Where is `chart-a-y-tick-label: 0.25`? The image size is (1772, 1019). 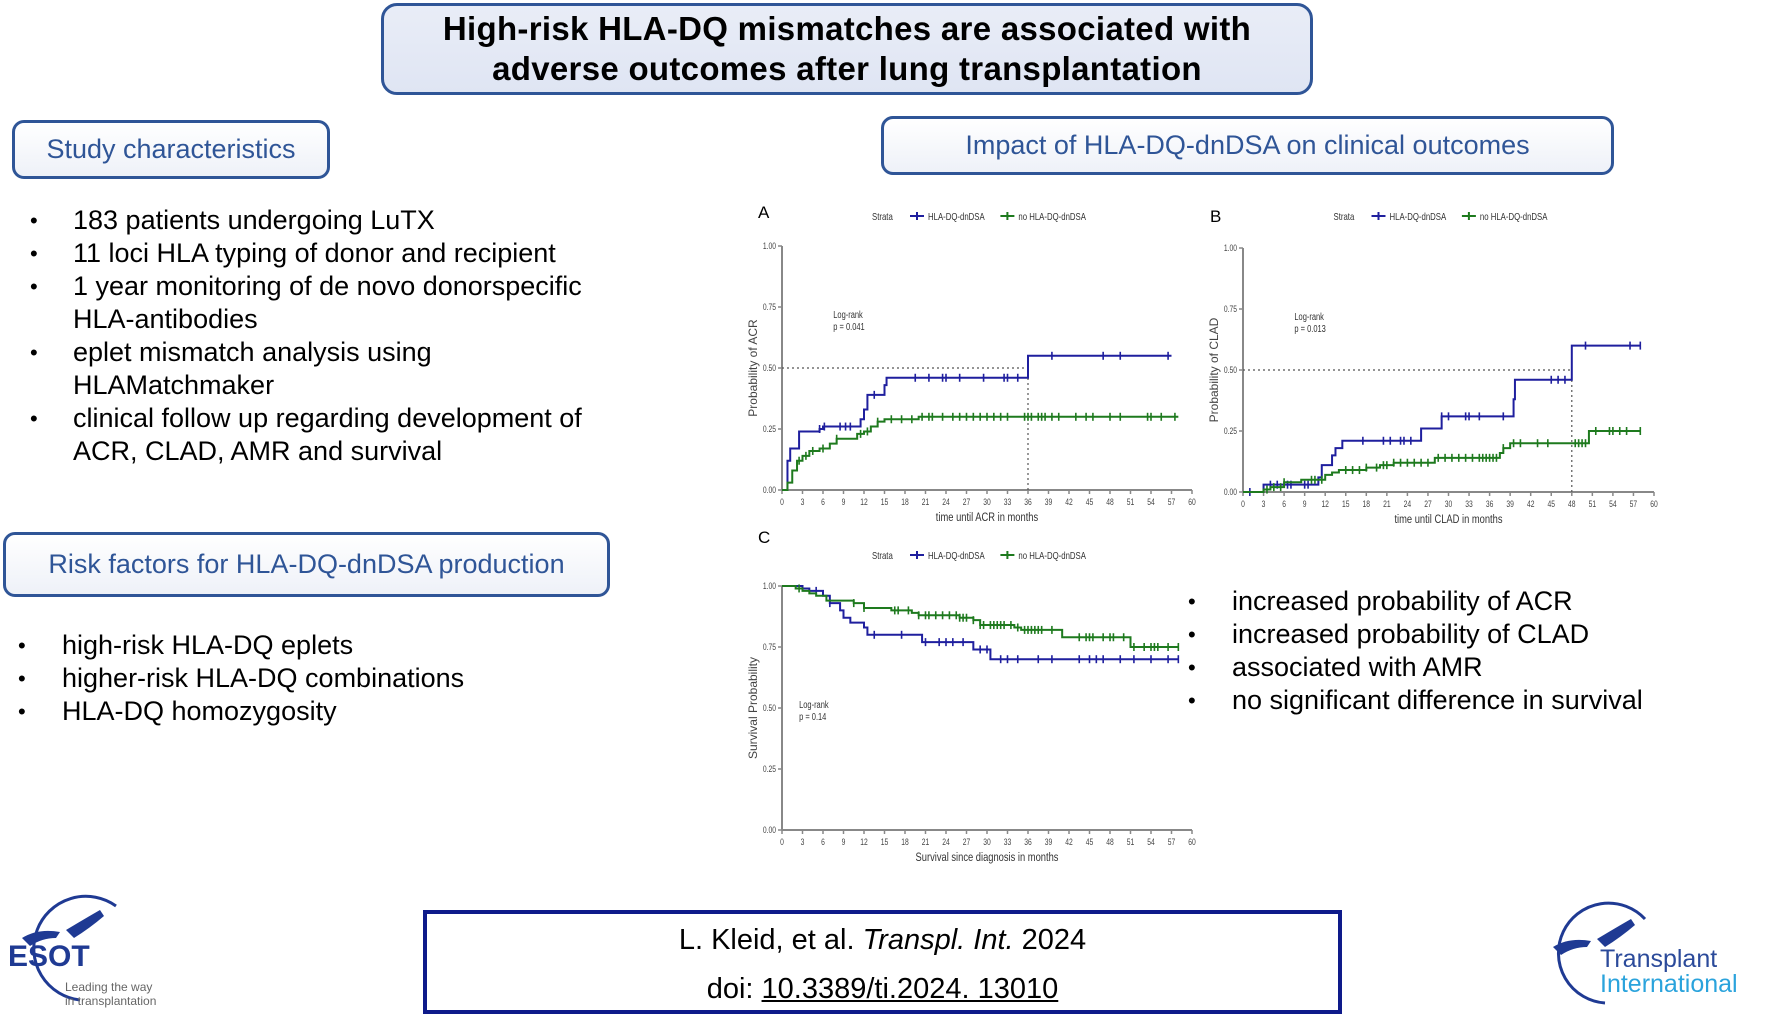
chart-a-y-tick-label: 0.25 is located at coordinates (770, 429).